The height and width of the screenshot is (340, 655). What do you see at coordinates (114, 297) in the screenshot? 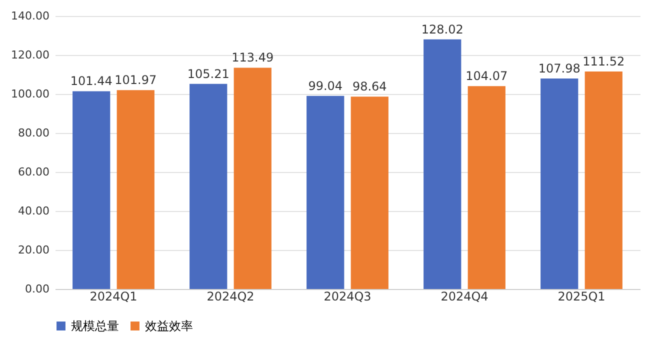
I see `x-tick-label: 2024Q1` at bounding box center [114, 297].